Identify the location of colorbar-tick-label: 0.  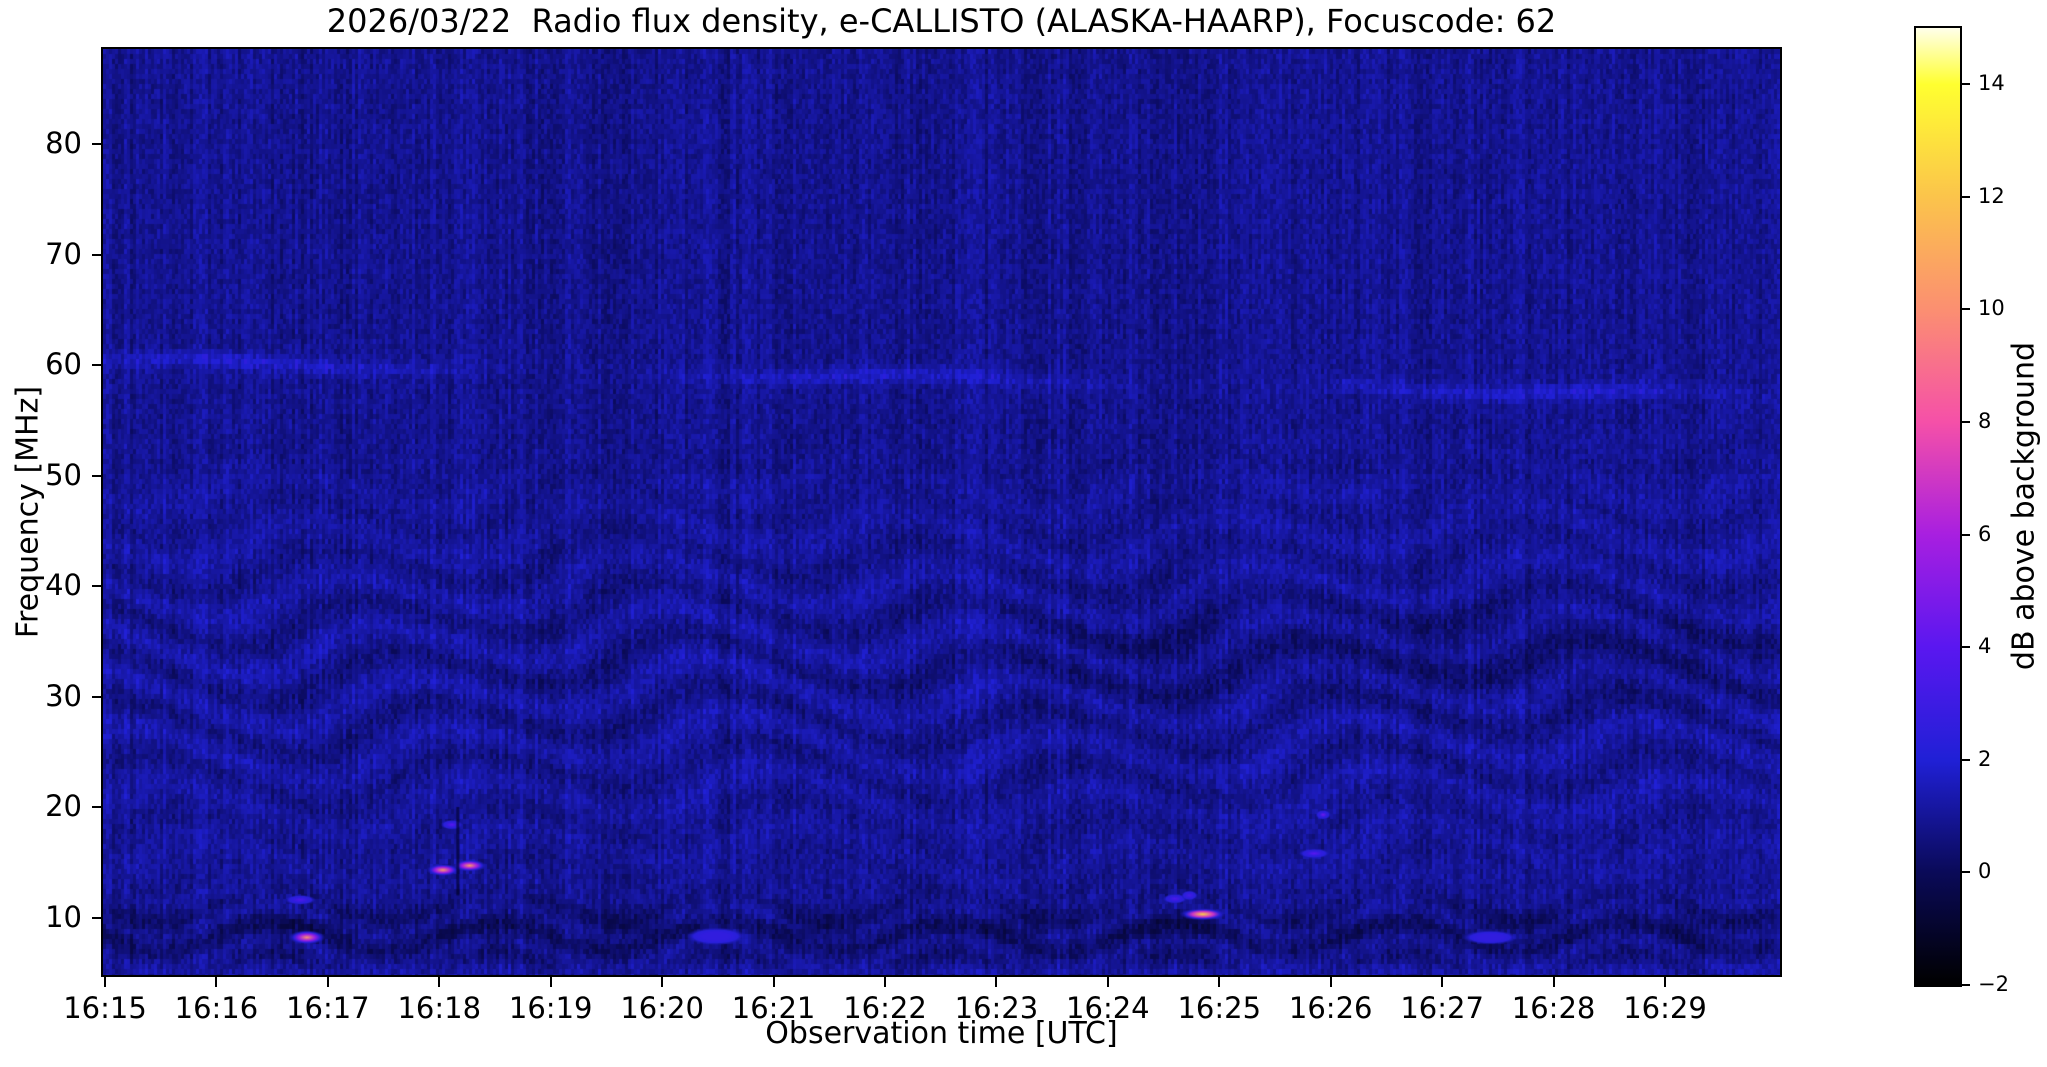
(1985, 871).